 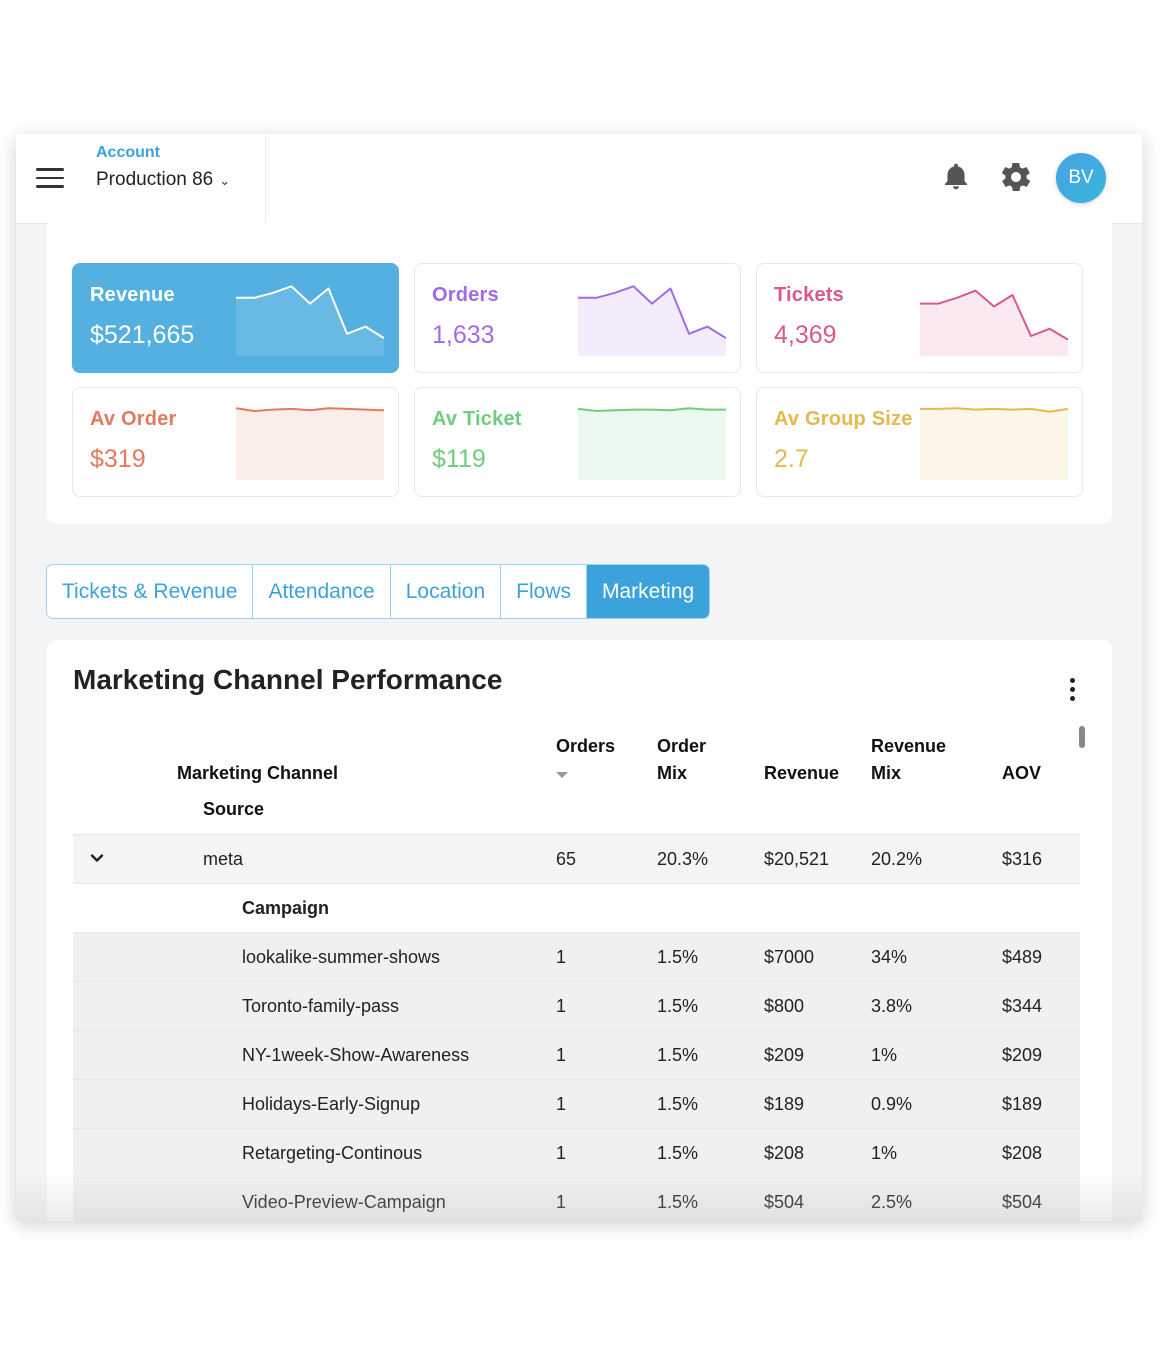 I want to click on cell-revenue-mix: 0.9%, so click(x=892, y=1104).